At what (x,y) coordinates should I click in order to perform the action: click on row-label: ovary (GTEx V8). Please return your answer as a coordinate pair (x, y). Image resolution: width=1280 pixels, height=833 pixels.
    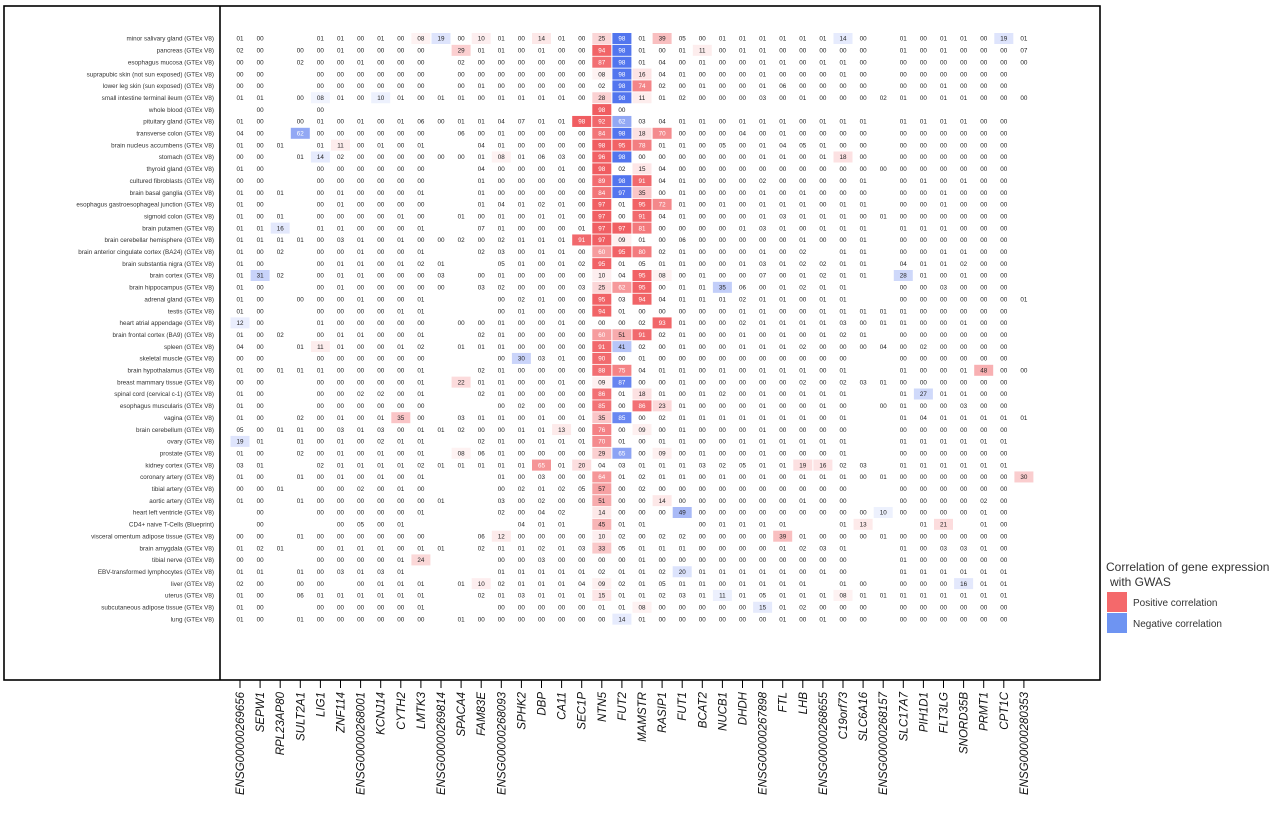
    Looking at the image, I should click on (190, 442).